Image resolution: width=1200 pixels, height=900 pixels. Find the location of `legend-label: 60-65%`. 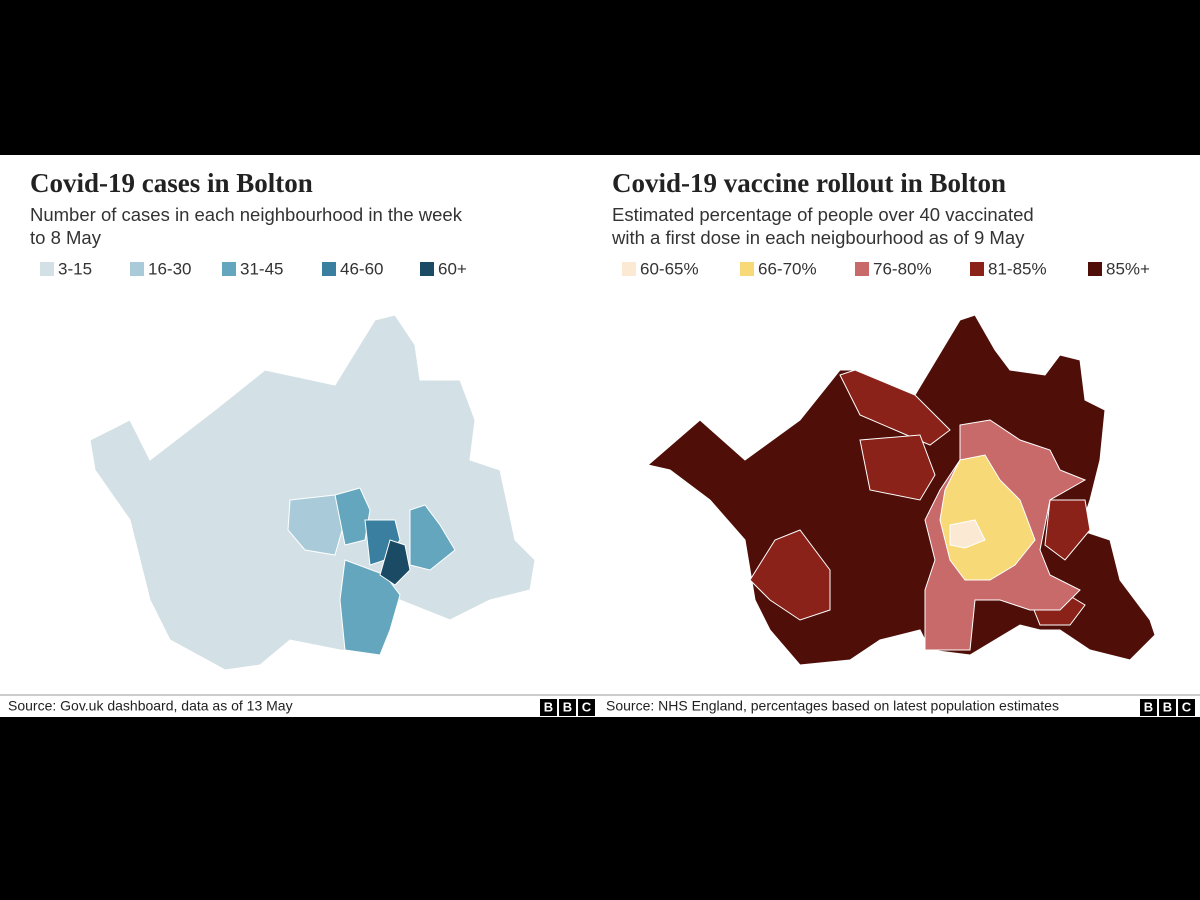

legend-label: 60-65% is located at coordinates (669, 268).